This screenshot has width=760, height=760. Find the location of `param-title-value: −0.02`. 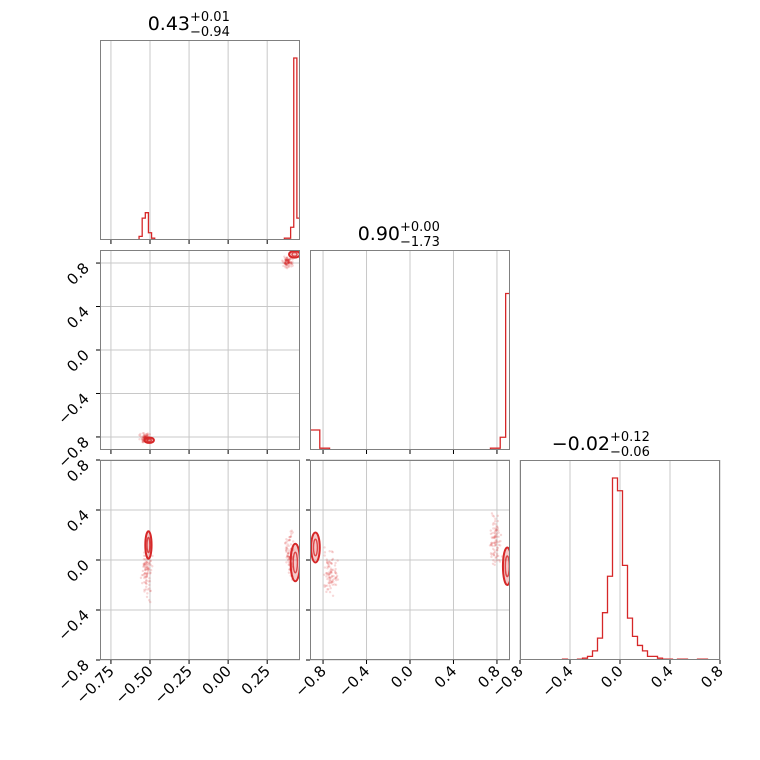

param-title-value: −0.02 is located at coordinates (581, 444).